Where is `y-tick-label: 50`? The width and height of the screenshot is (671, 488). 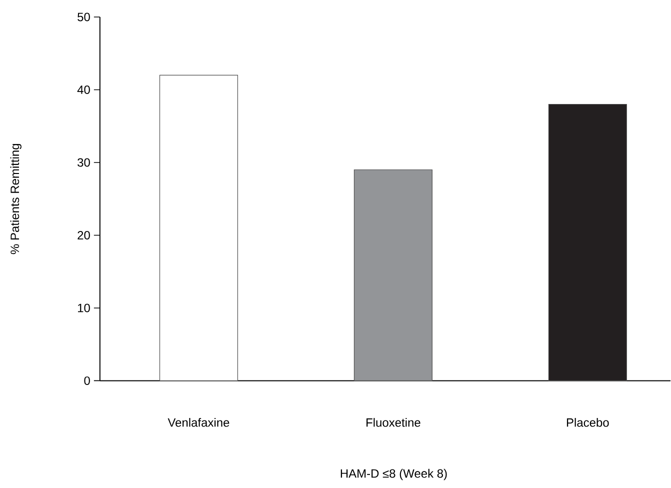
y-tick-label: 50 is located at coordinates (84, 17).